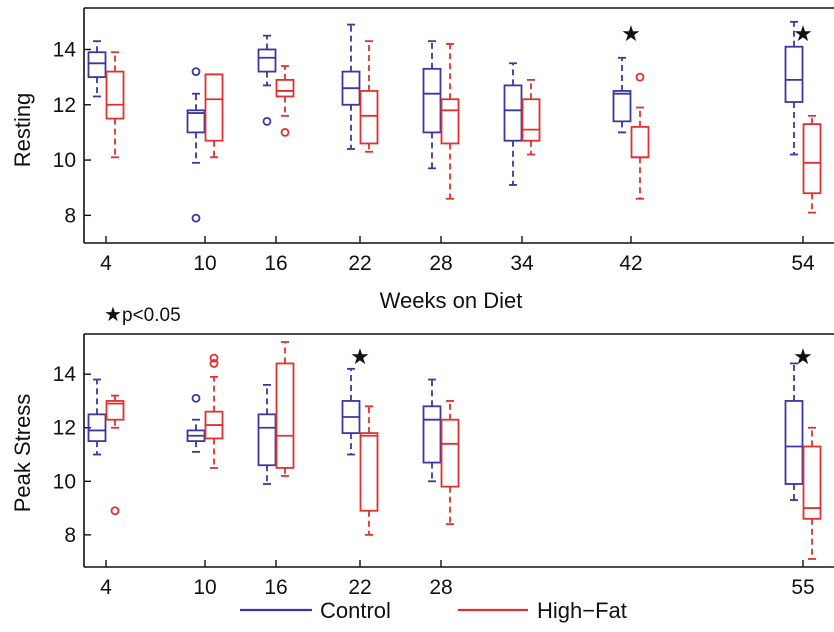  What do you see at coordinates (451, 300) in the screenshot?
I see `x-axis-title: Weeks on Diet` at bounding box center [451, 300].